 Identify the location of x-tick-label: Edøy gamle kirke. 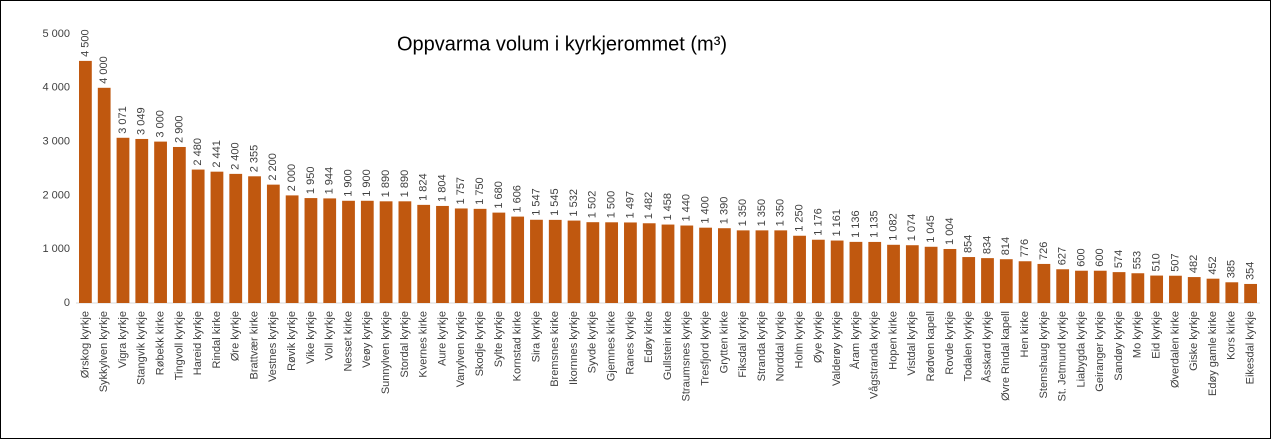
(1213, 353).